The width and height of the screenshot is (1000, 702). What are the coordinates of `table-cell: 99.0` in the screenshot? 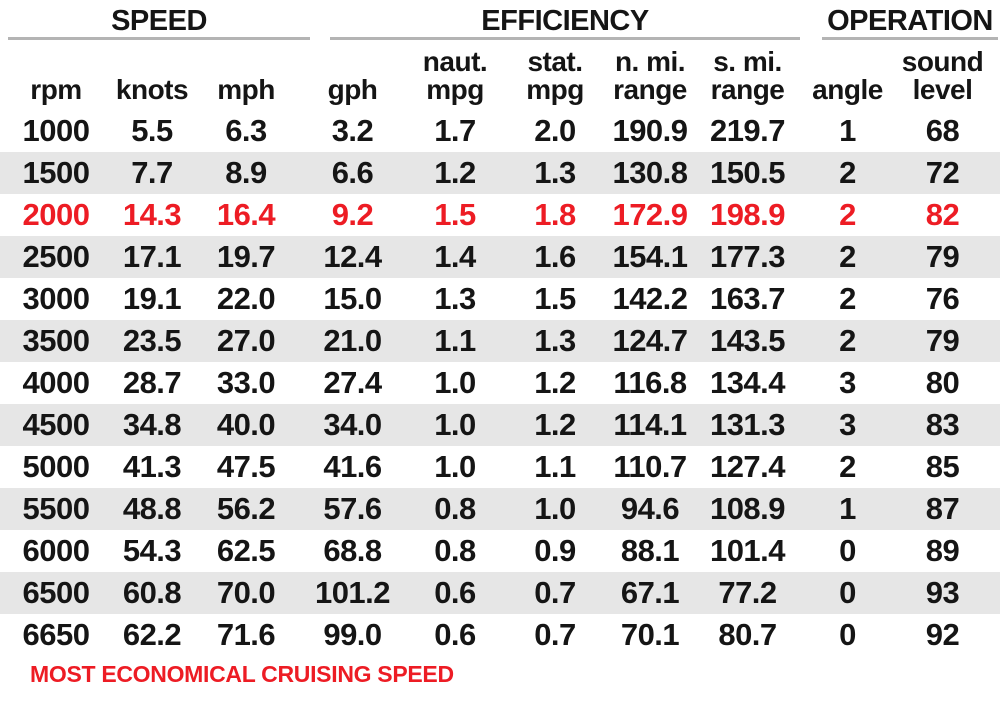 It's located at (352, 634).